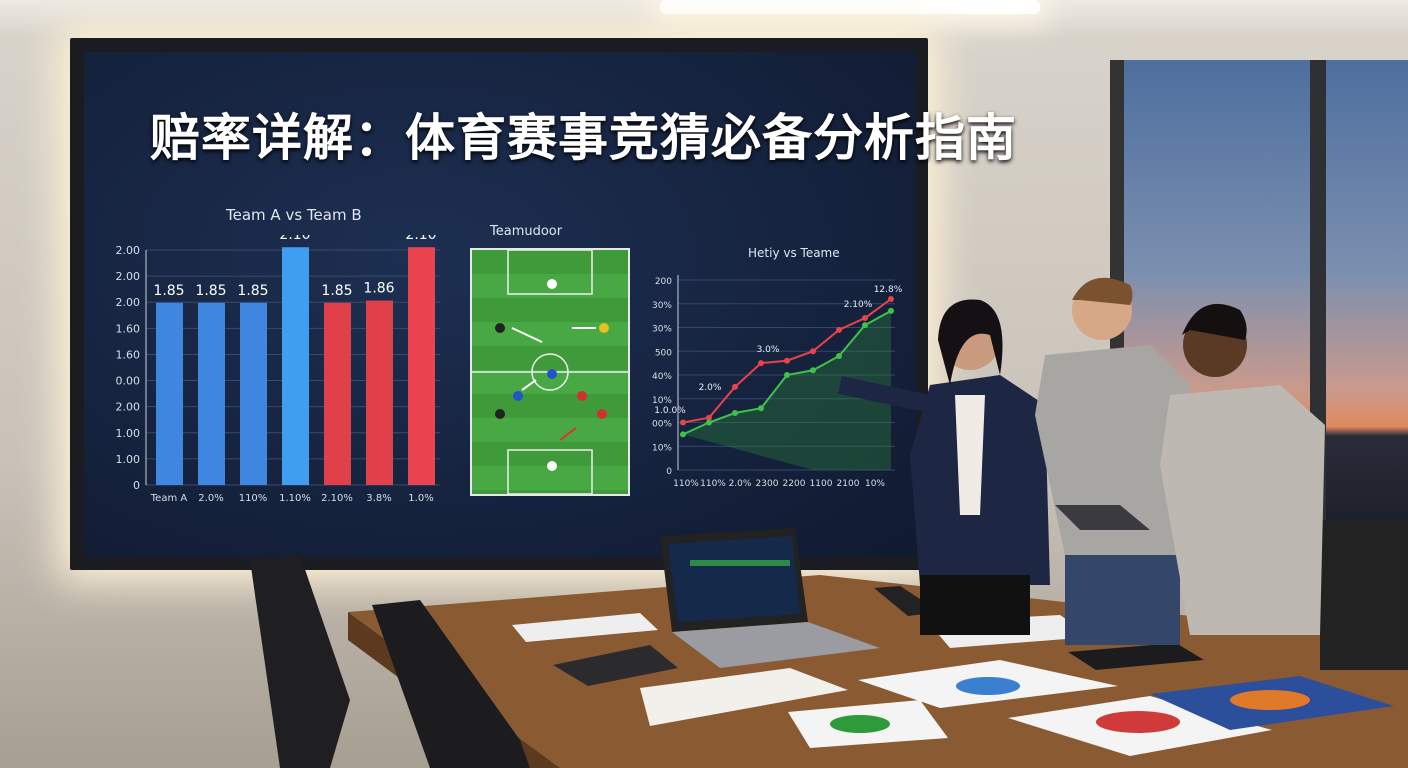  What do you see at coordinates (420, 498) in the screenshot?
I see `x-tick-label: 1.0%` at bounding box center [420, 498].